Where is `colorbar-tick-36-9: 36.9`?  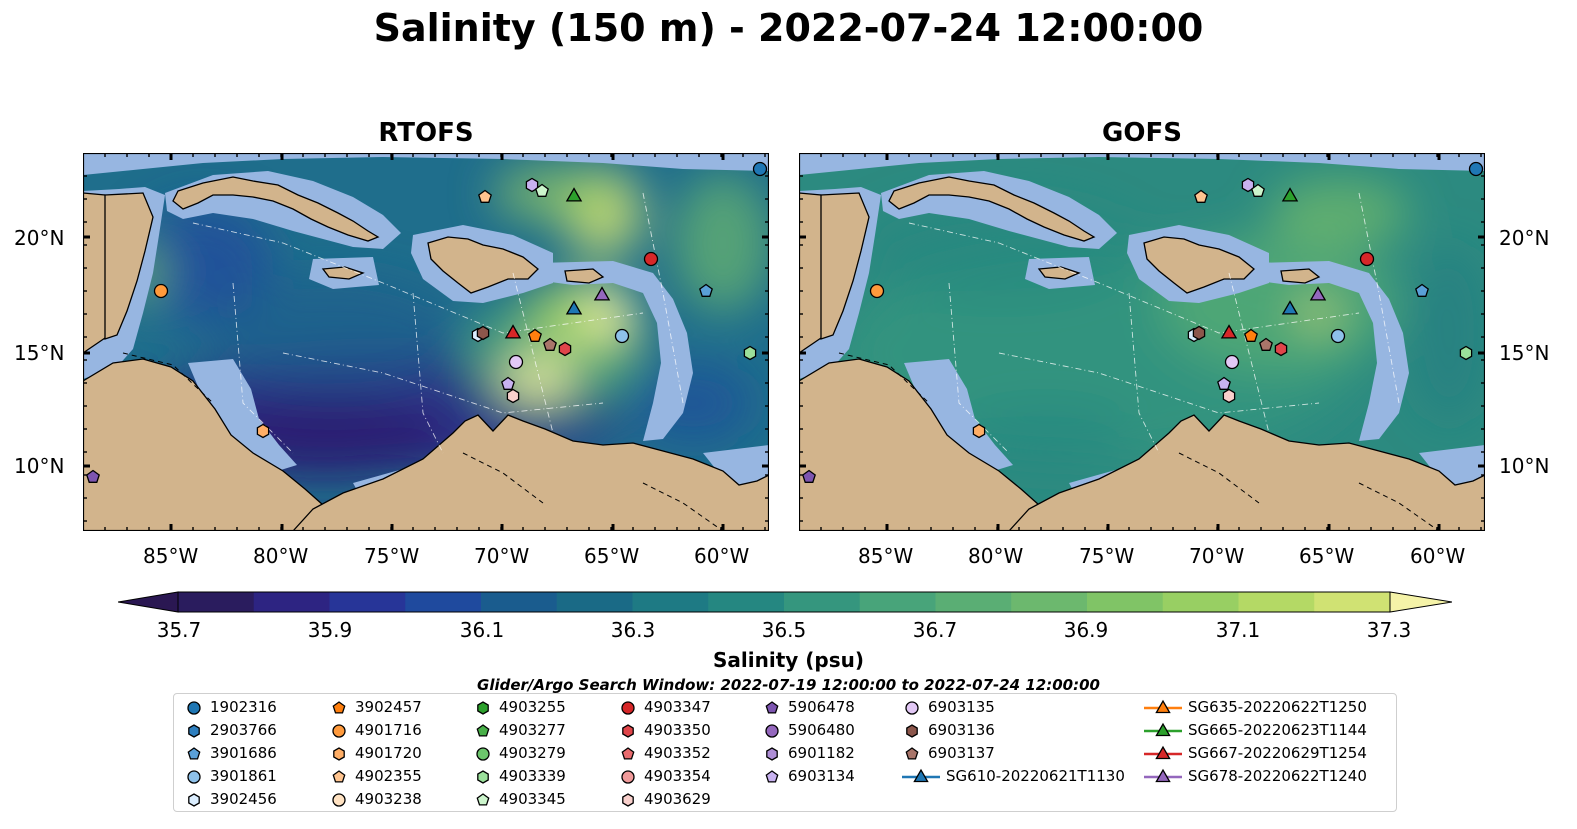
colorbar-tick-36-9: 36.9 is located at coordinates (1086, 630).